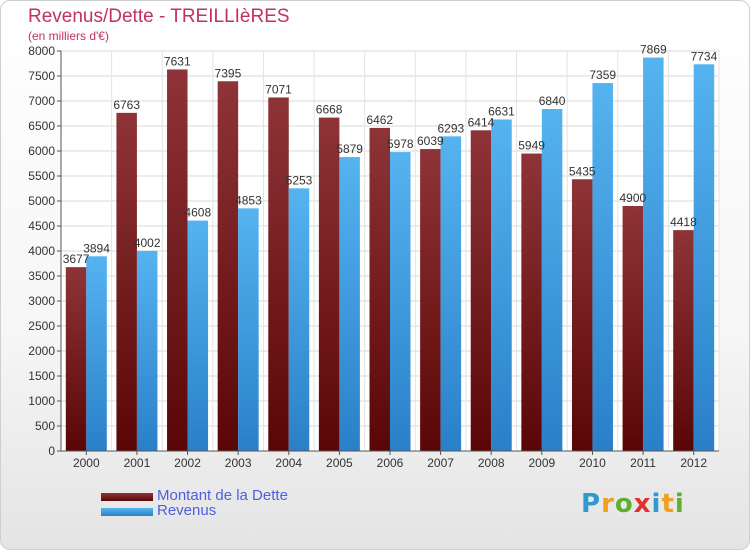  What do you see at coordinates (451, 293) in the screenshot?
I see `bar-revenus-2007` at bounding box center [451, 293].